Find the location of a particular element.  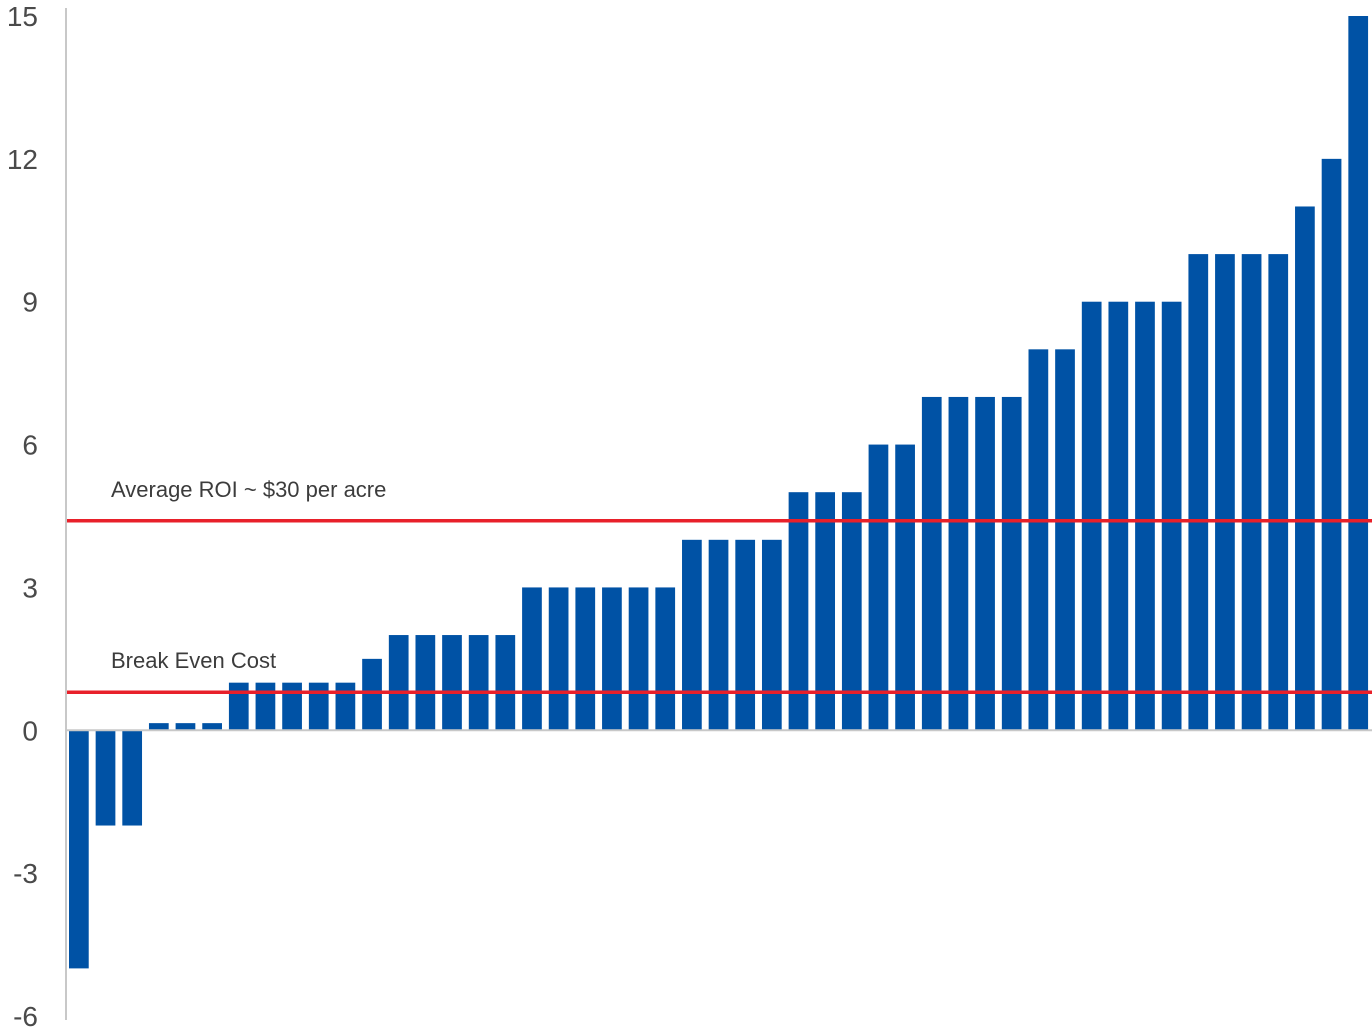

y-tick-label: -6 is located at coordinates (25, 1015).